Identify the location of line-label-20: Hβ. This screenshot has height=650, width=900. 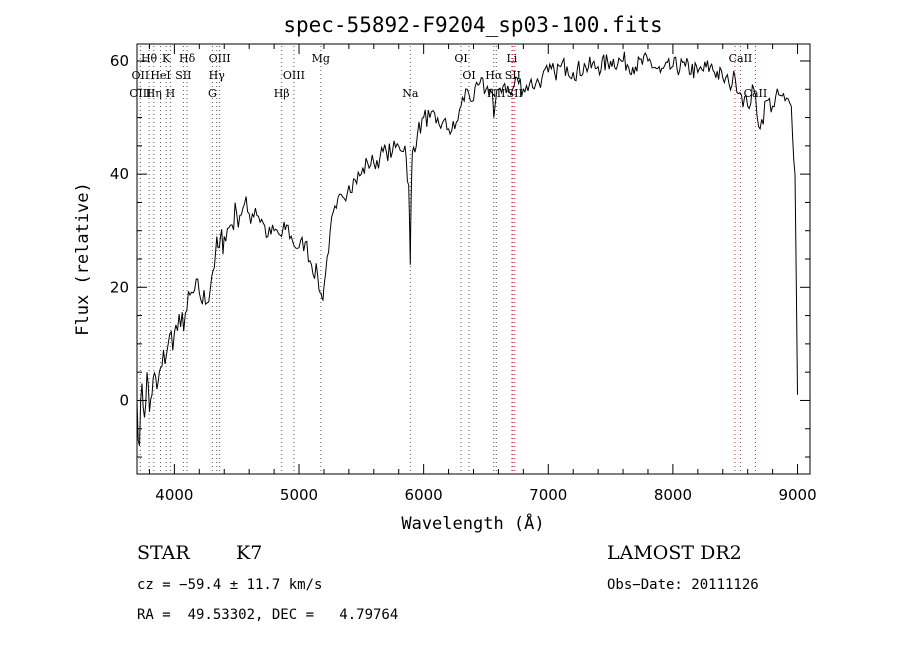
(282, 93).